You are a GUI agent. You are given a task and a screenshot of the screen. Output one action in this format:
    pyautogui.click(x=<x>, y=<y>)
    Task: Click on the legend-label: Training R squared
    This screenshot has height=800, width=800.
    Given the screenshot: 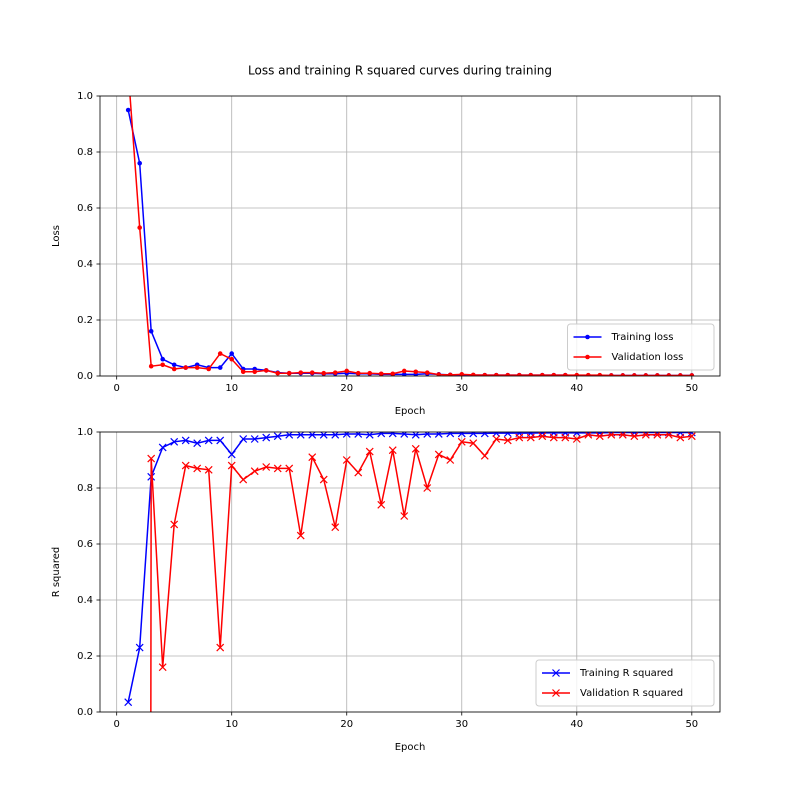 What is the action you would take?
    pyautogui.click(x=626, y=673)
    